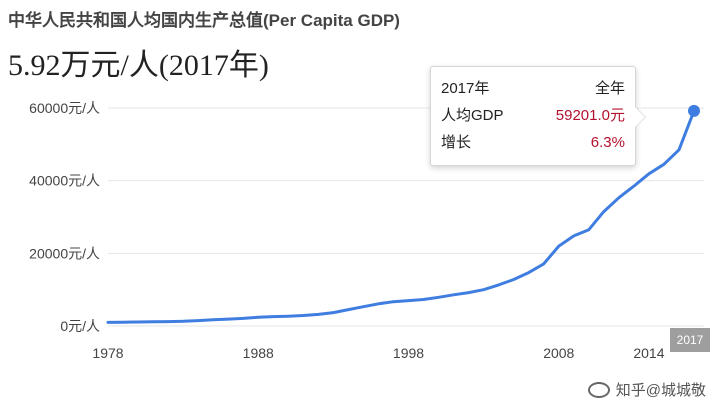 The height and width of the screenshot is (414, 720). Describe the element at coordinates (80, 326) in the screenshot. I see `y-tick-label: 0元/人` at that location.